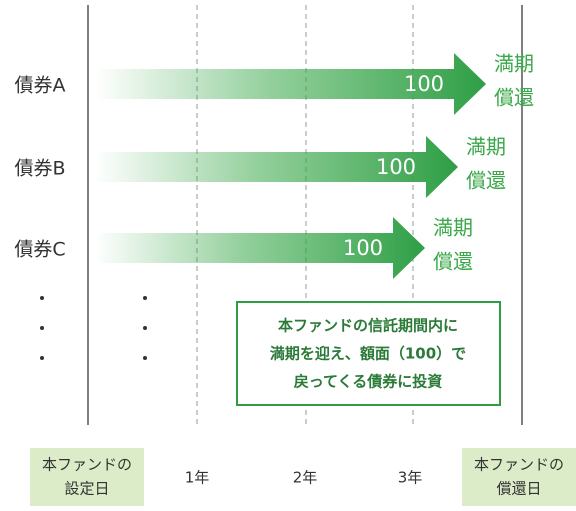  Describe the element at coordinates (86, 489) in the screenshot. I see `start-label: 設定日` at that location.